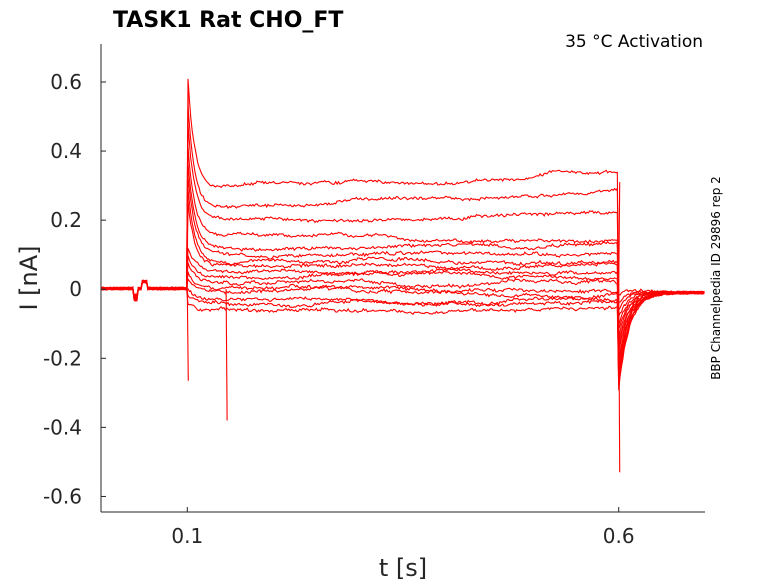 This screenshot has height=583, width=778. Describe the element at coordinates (66, 151) in the screenshot. I see `y-tick-label: 0.4` at that location.